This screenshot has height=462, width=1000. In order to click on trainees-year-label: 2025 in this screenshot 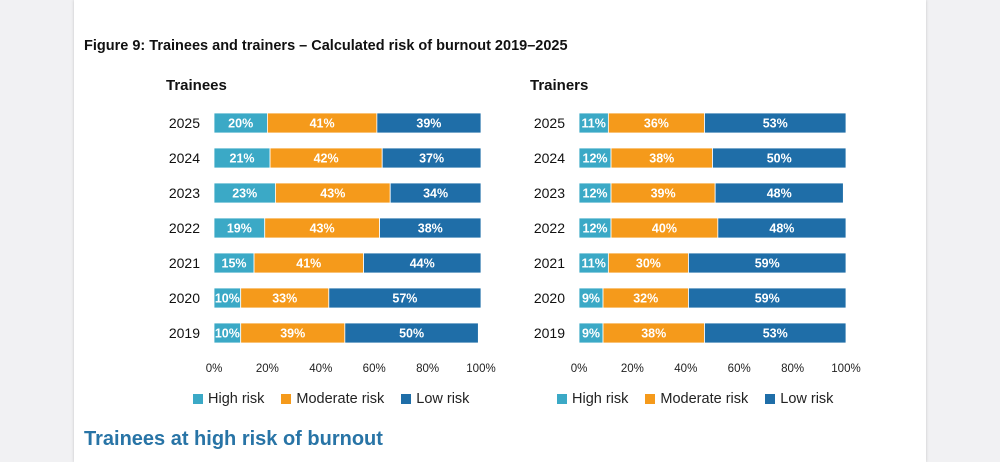, I will do `click(184, 123)`.